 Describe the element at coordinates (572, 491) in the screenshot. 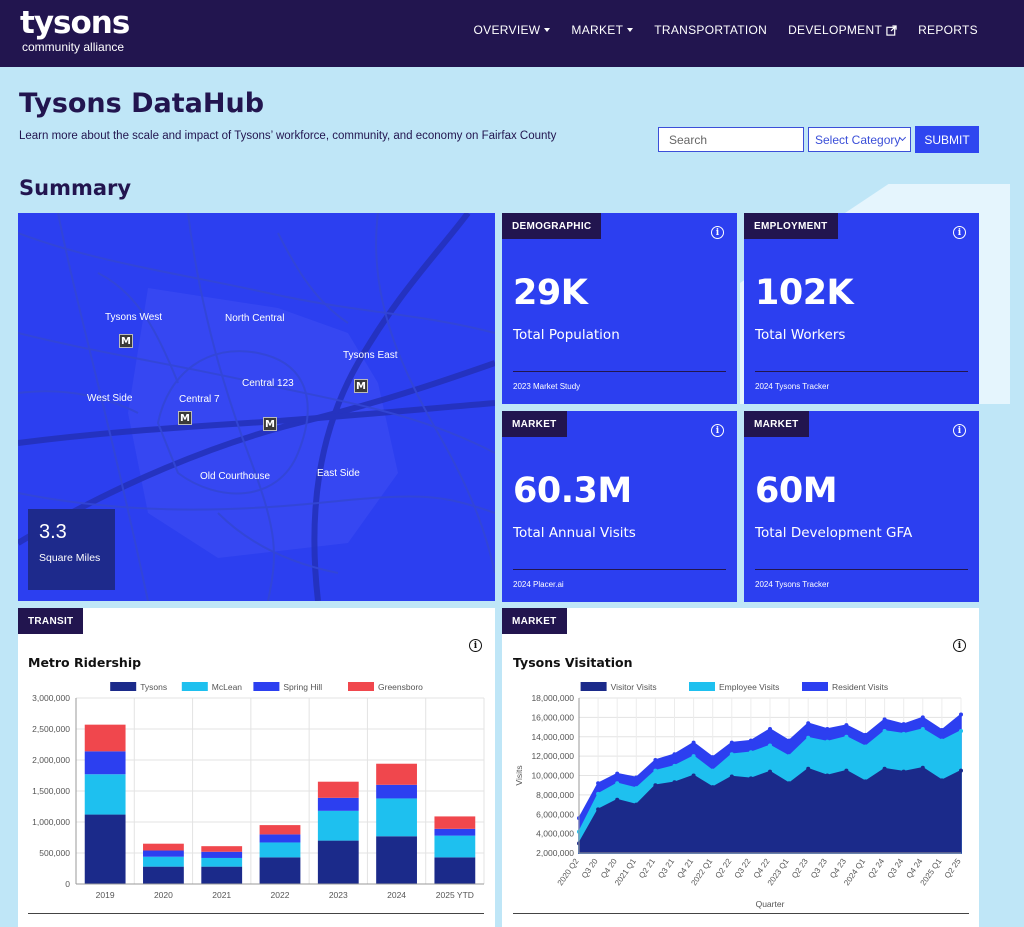

I see `stat-value: 60.3M` at that location.